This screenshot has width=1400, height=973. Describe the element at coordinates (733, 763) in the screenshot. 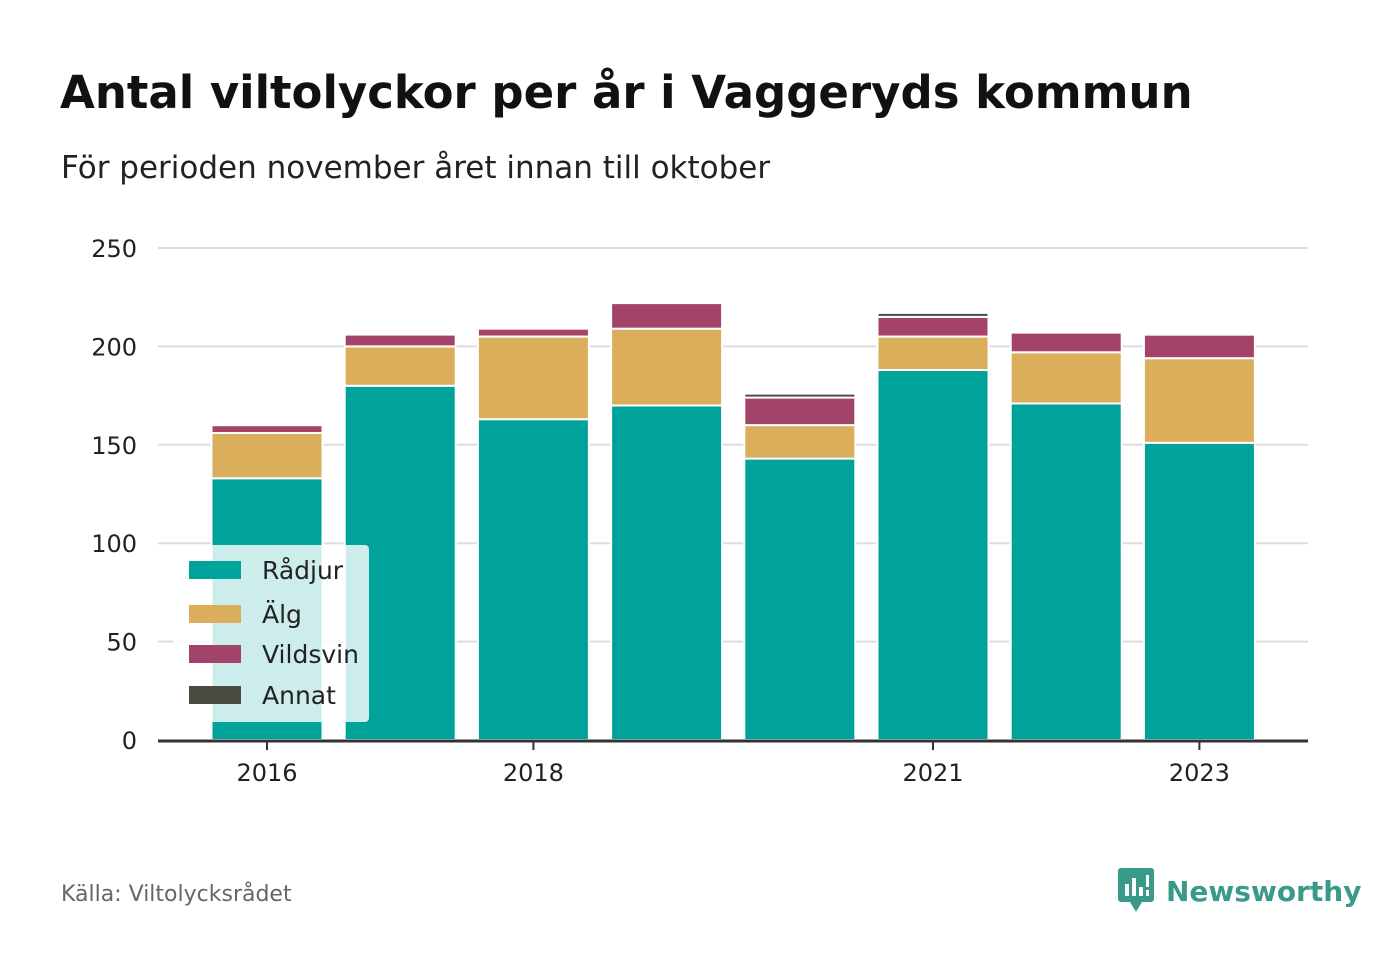

I see `x-axis: 2016 2018 2021 2023` at that location.